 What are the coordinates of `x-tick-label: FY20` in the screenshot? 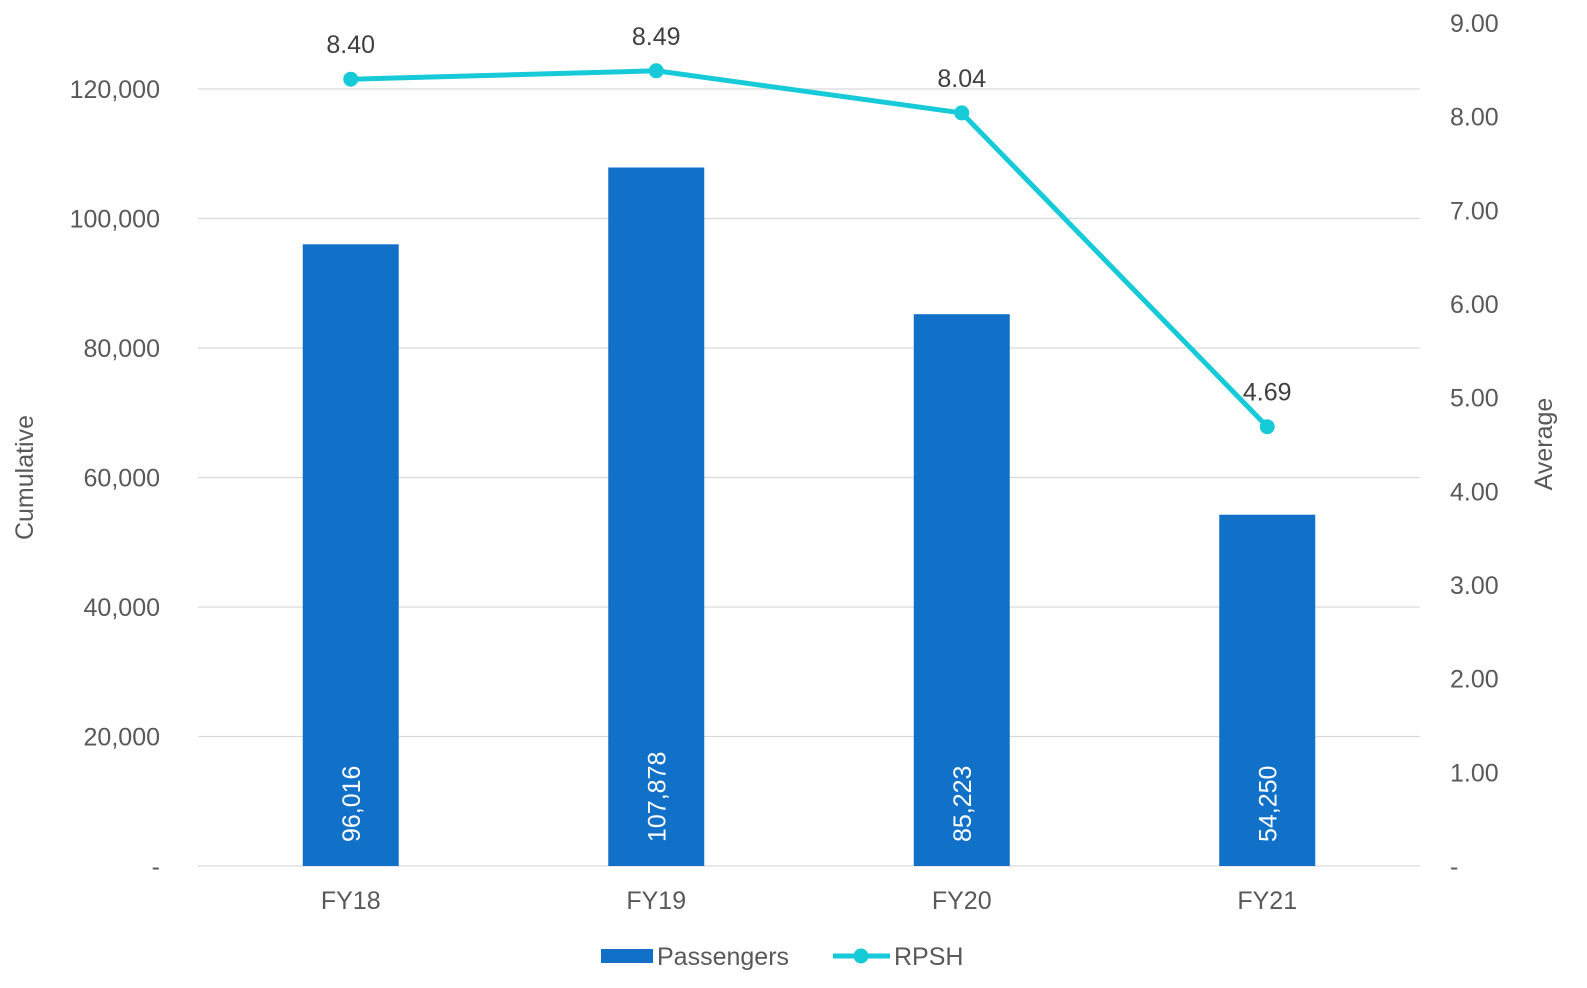 It's located at (962, 901).